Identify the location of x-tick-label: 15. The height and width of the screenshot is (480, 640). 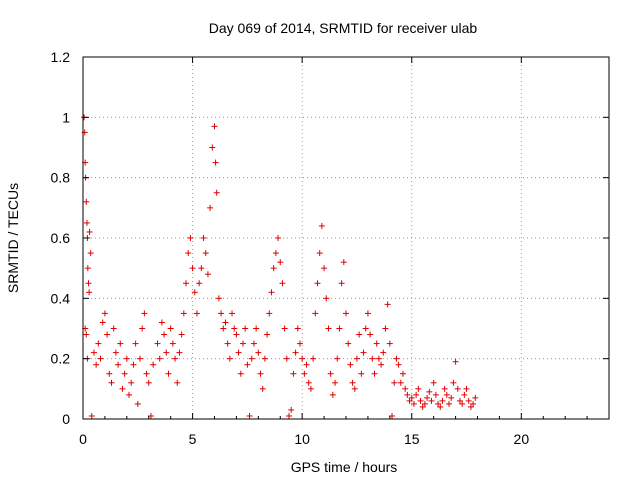
(412, 439).